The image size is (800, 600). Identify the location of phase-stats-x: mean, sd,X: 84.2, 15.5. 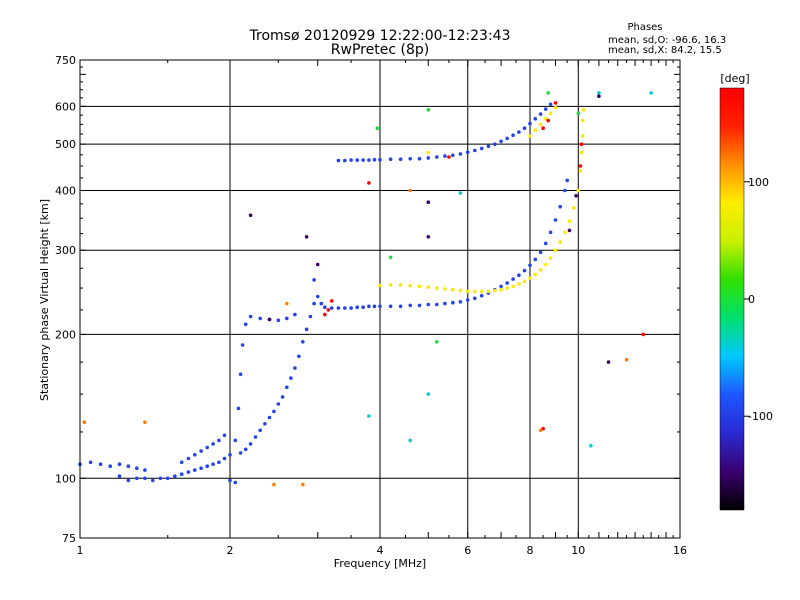
(665, 50).